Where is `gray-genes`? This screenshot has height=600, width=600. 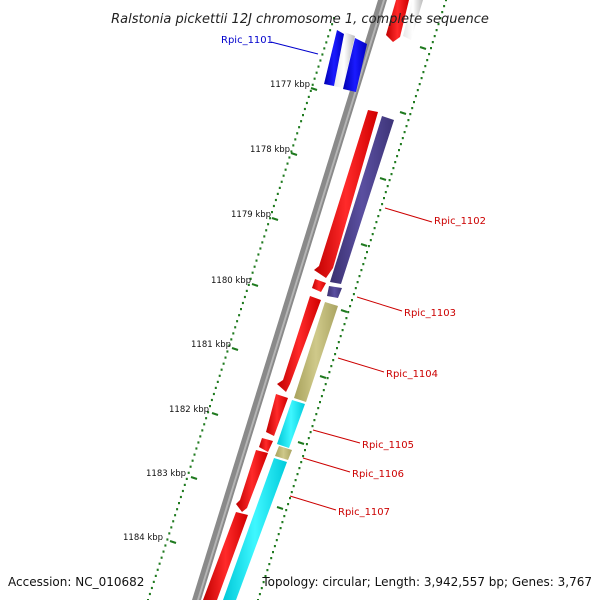 gray-genes is located at coordinates (378, 44).